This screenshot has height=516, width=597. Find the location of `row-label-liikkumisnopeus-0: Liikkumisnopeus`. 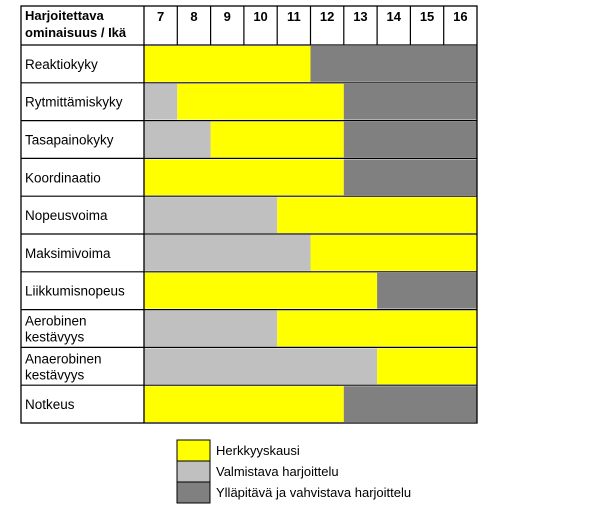

row-label-liikkumisnopeus-0: Liikkumisnopeus is located at coordinates (75, 291).